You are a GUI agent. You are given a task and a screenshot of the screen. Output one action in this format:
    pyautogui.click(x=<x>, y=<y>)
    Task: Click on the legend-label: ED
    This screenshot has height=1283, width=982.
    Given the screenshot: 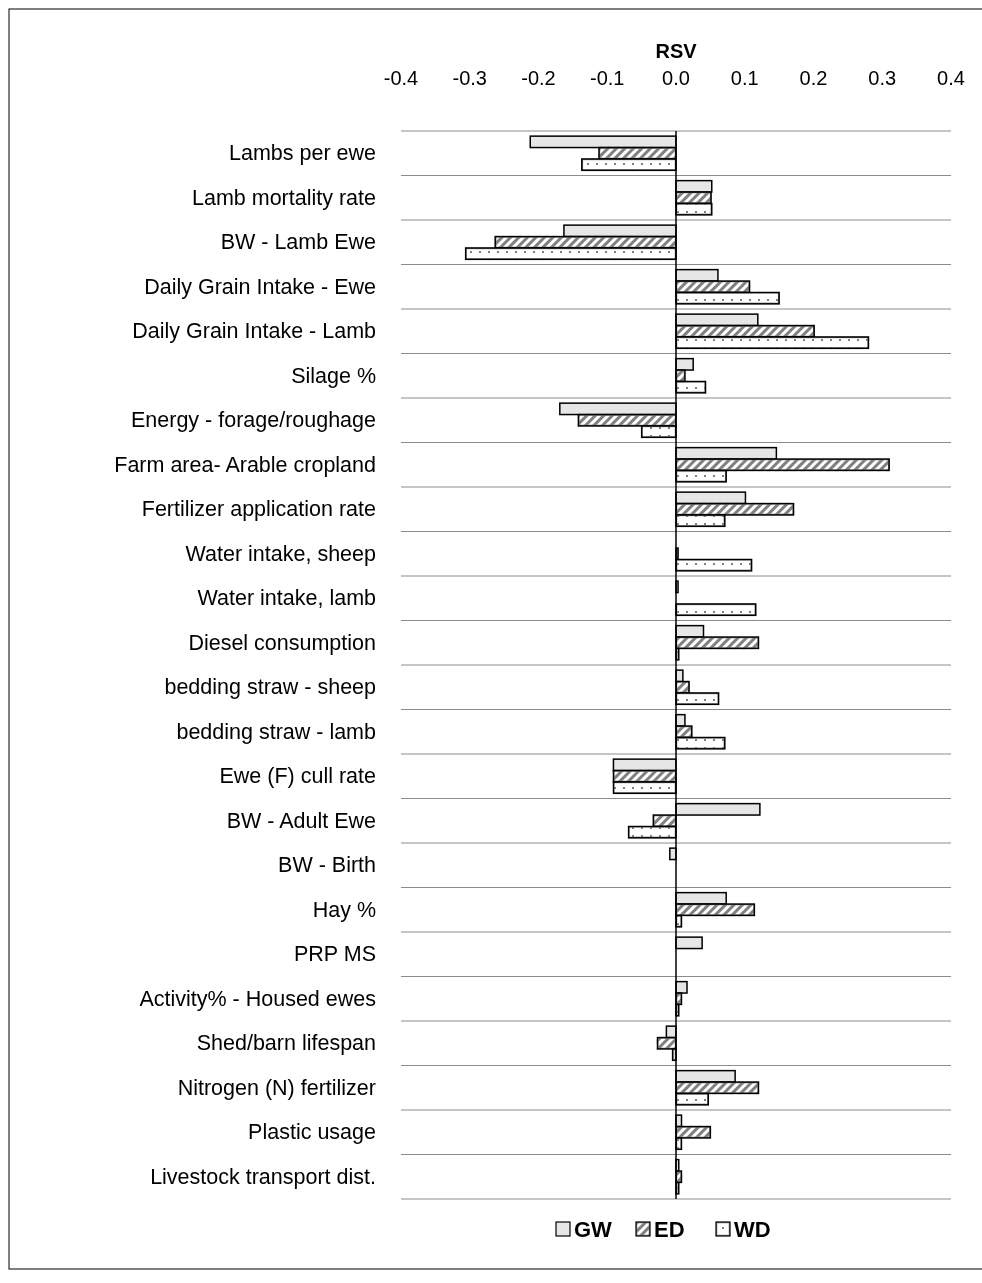 What is the action you would take?
    pyautogui.click(x=669, y=1229)
    